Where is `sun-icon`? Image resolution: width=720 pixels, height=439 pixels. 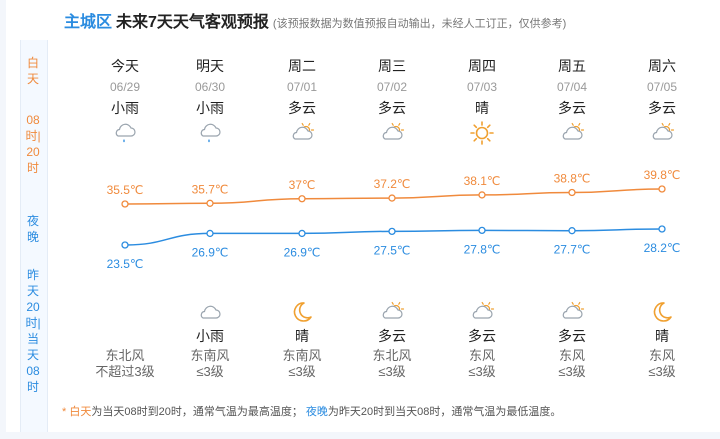 sun-icon is located at coordinates (482, 133).